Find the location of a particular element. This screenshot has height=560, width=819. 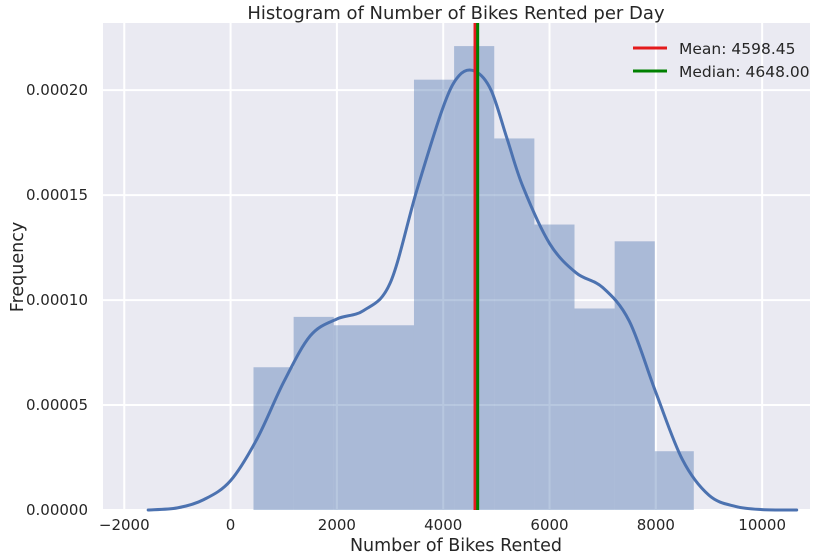

y-tick-label: 0.00020 is located at coordinates (57, 90).